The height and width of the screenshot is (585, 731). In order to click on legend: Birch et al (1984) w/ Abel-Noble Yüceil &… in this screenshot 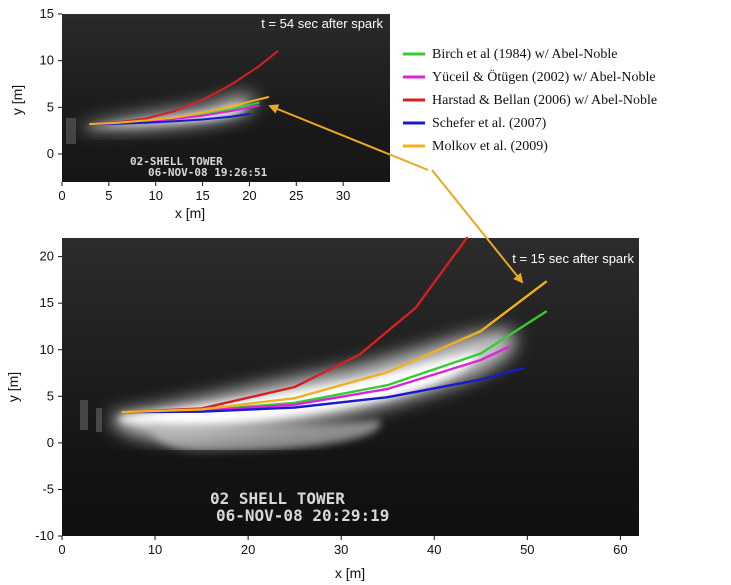, I will do `click(530, 100)`.